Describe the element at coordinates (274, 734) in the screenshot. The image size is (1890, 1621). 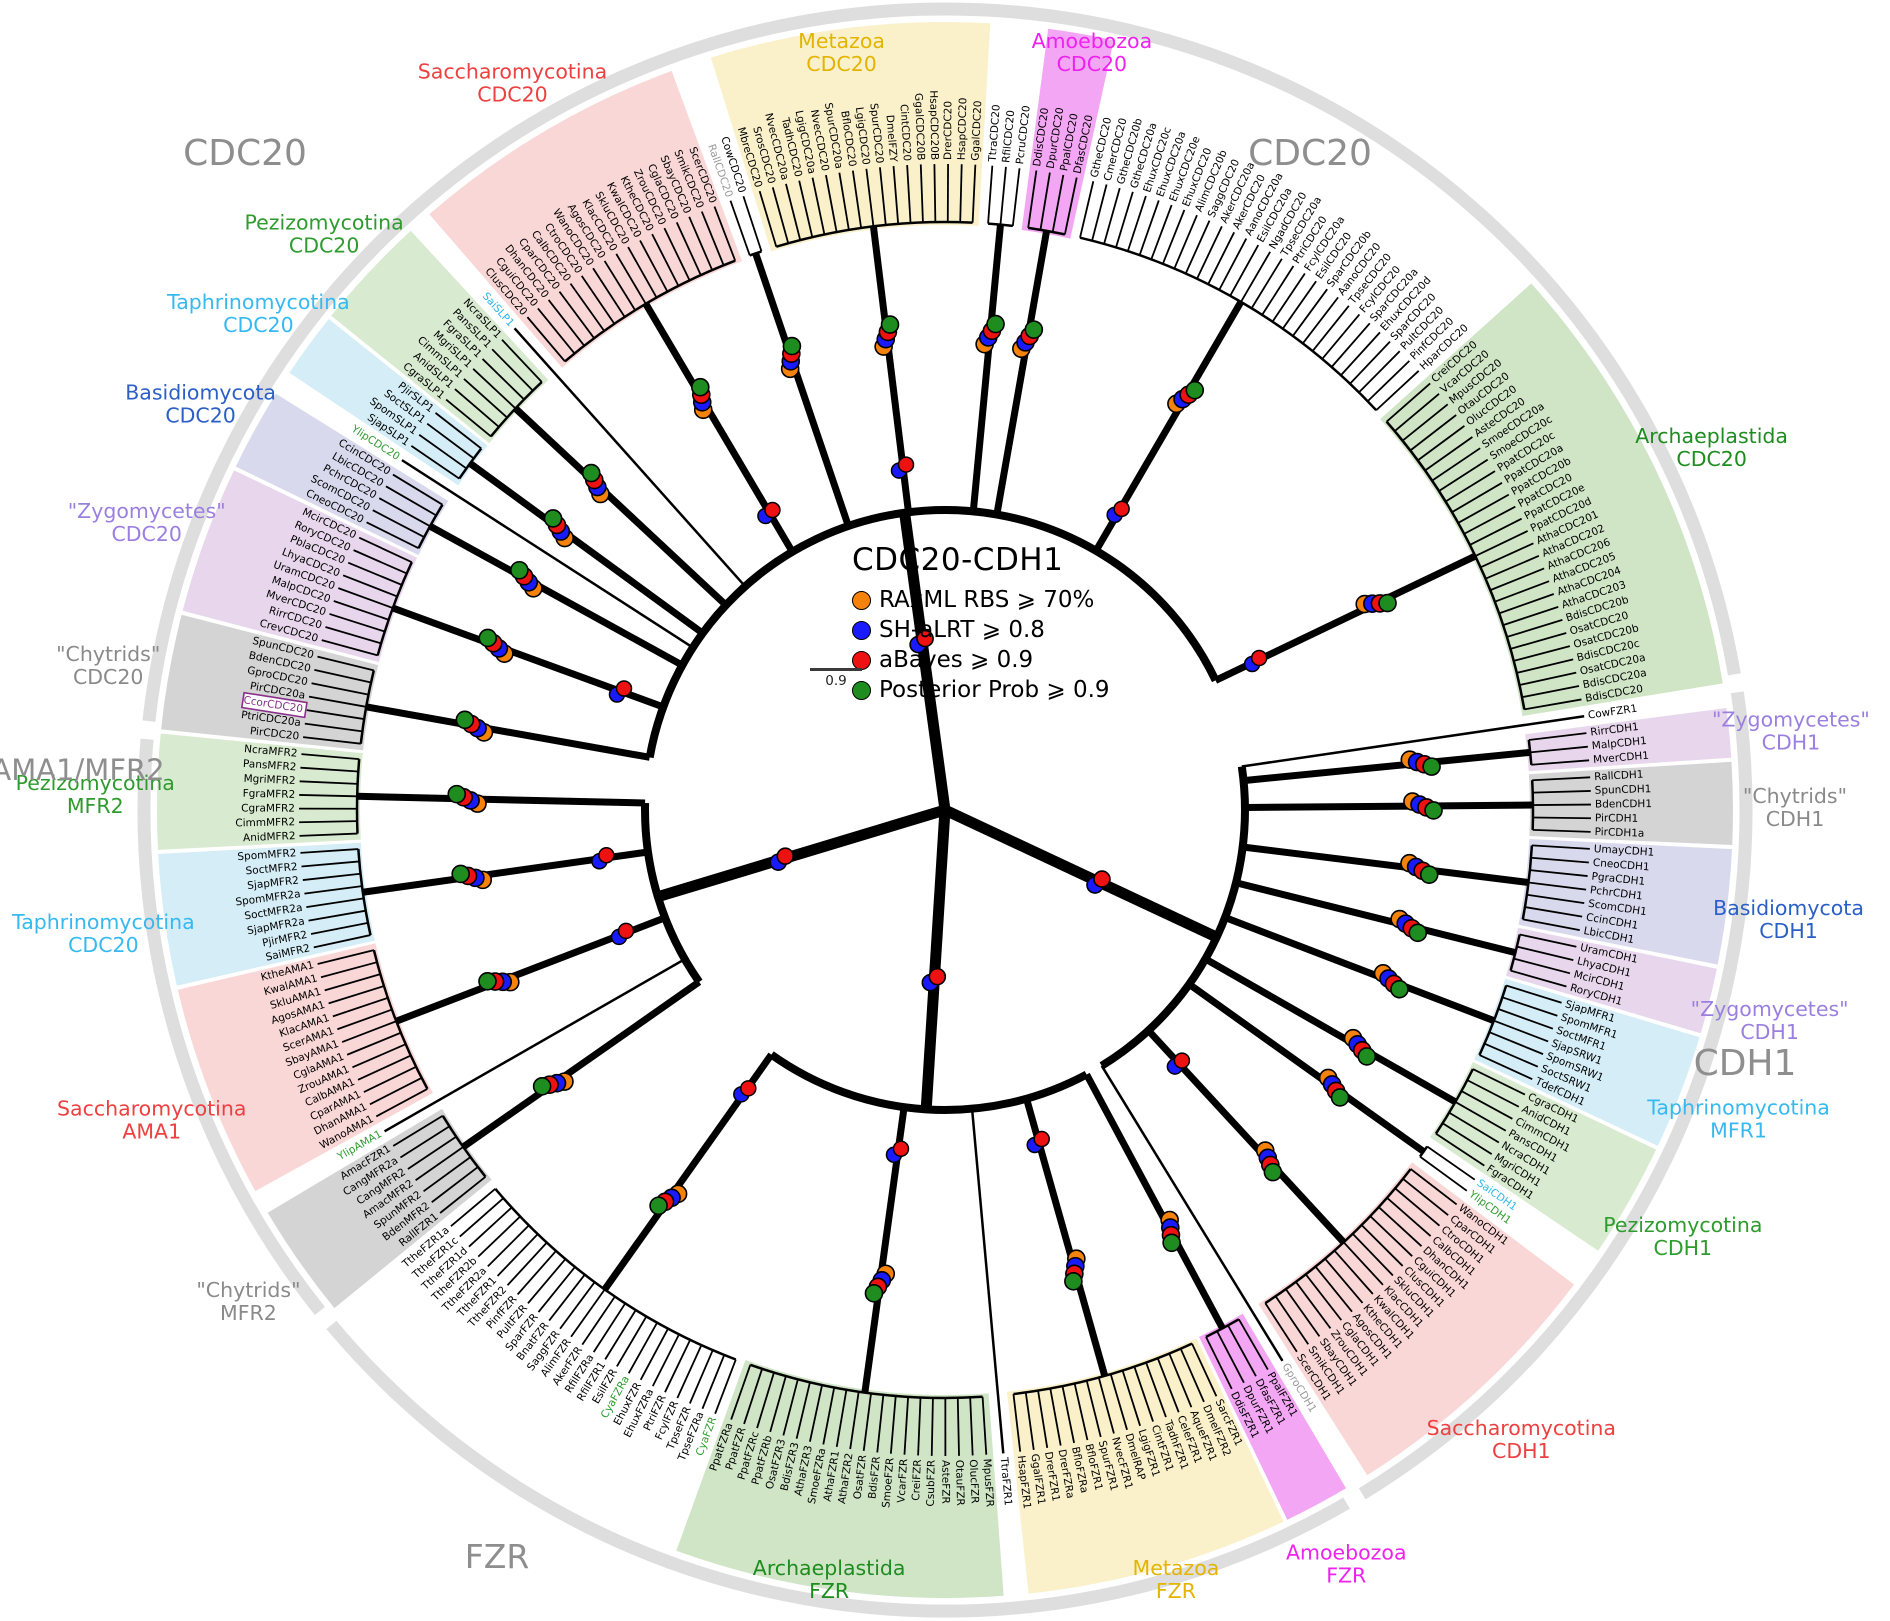
I see `taxon-label: PirCDC20` at that location.